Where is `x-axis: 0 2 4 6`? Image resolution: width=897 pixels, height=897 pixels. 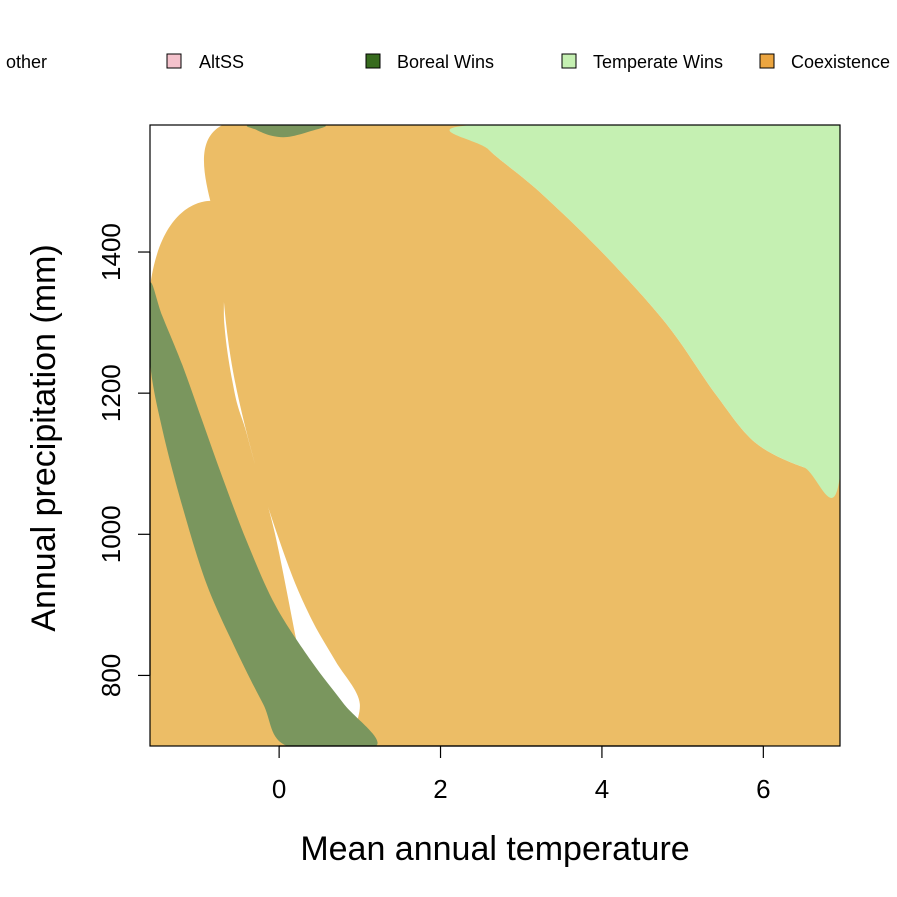
x-axis: 0 2 4 6 is located at coordinates (521, 774).